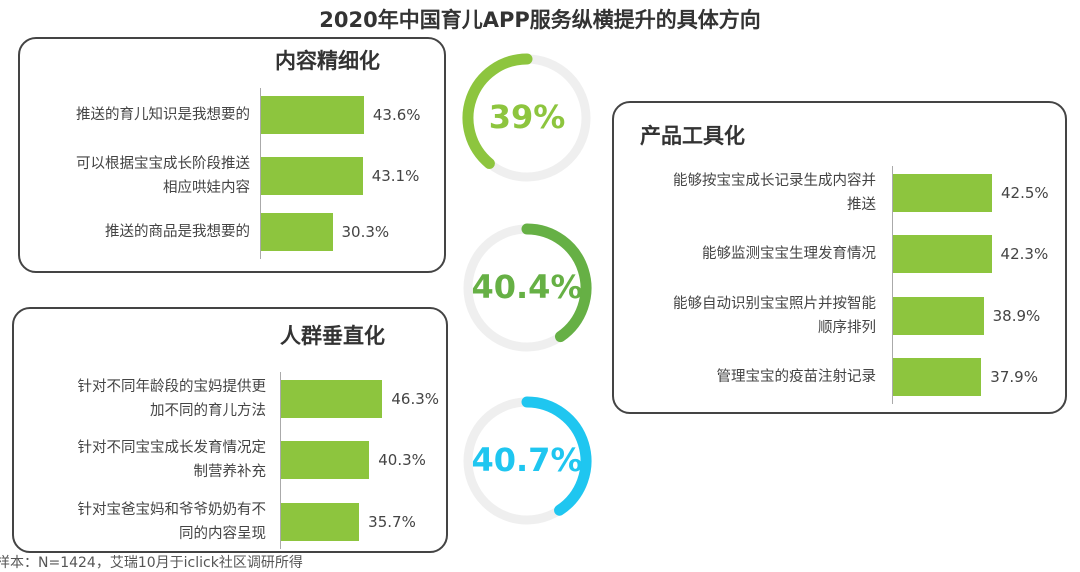 This screenshot has height=572, width=1080. I want to click on bar-label: 可以根据宝宝成长阶段推送 相应哄娃内容, so click(163, 176).